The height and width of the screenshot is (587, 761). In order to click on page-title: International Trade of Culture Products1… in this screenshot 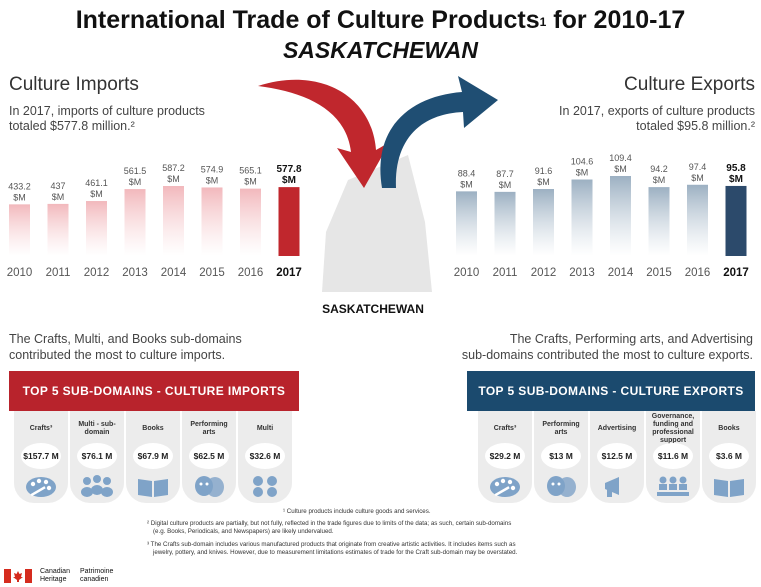, I will do `click(380, 20)`.